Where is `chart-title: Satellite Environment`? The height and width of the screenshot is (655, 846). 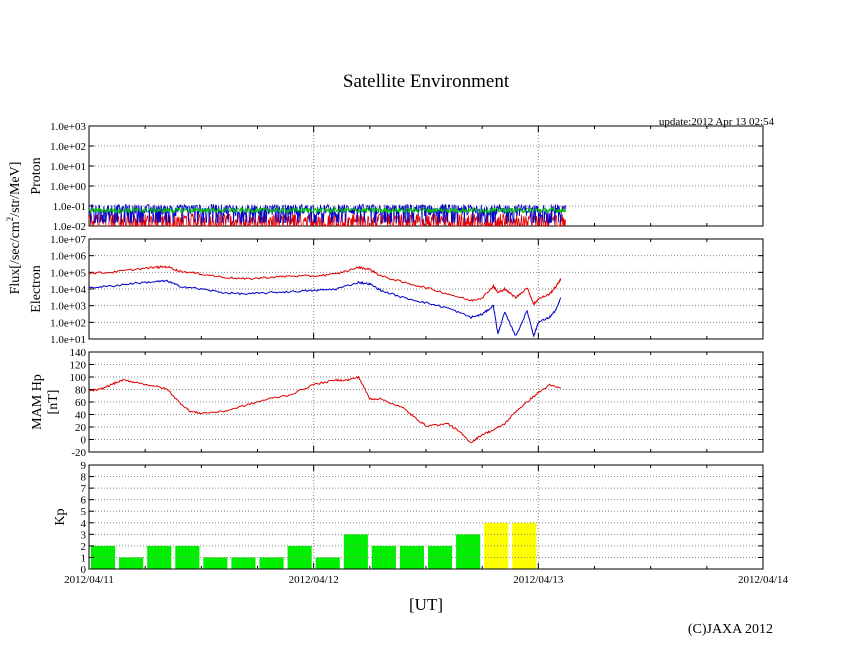
chart-title: Satellite Environment is located at coordinates (426, 81).